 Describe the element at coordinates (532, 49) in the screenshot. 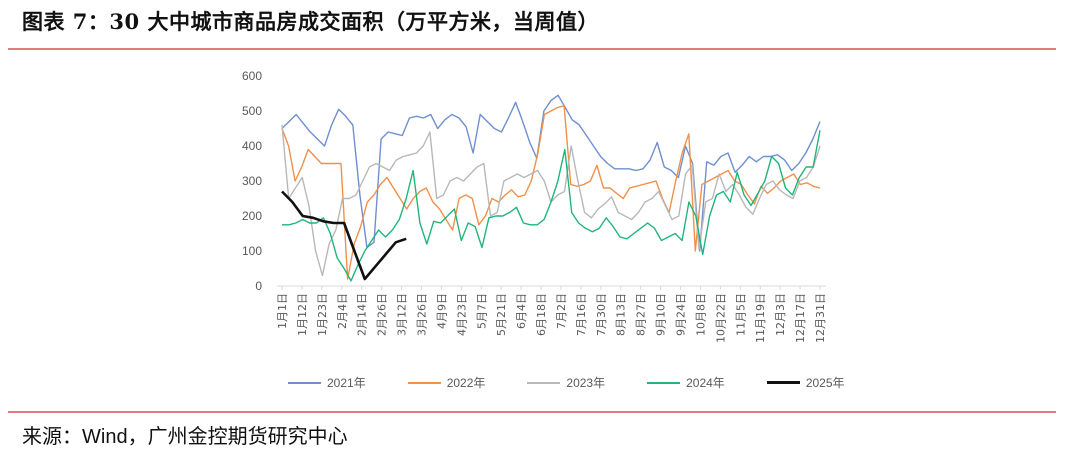

I see `title-divider` at that location.